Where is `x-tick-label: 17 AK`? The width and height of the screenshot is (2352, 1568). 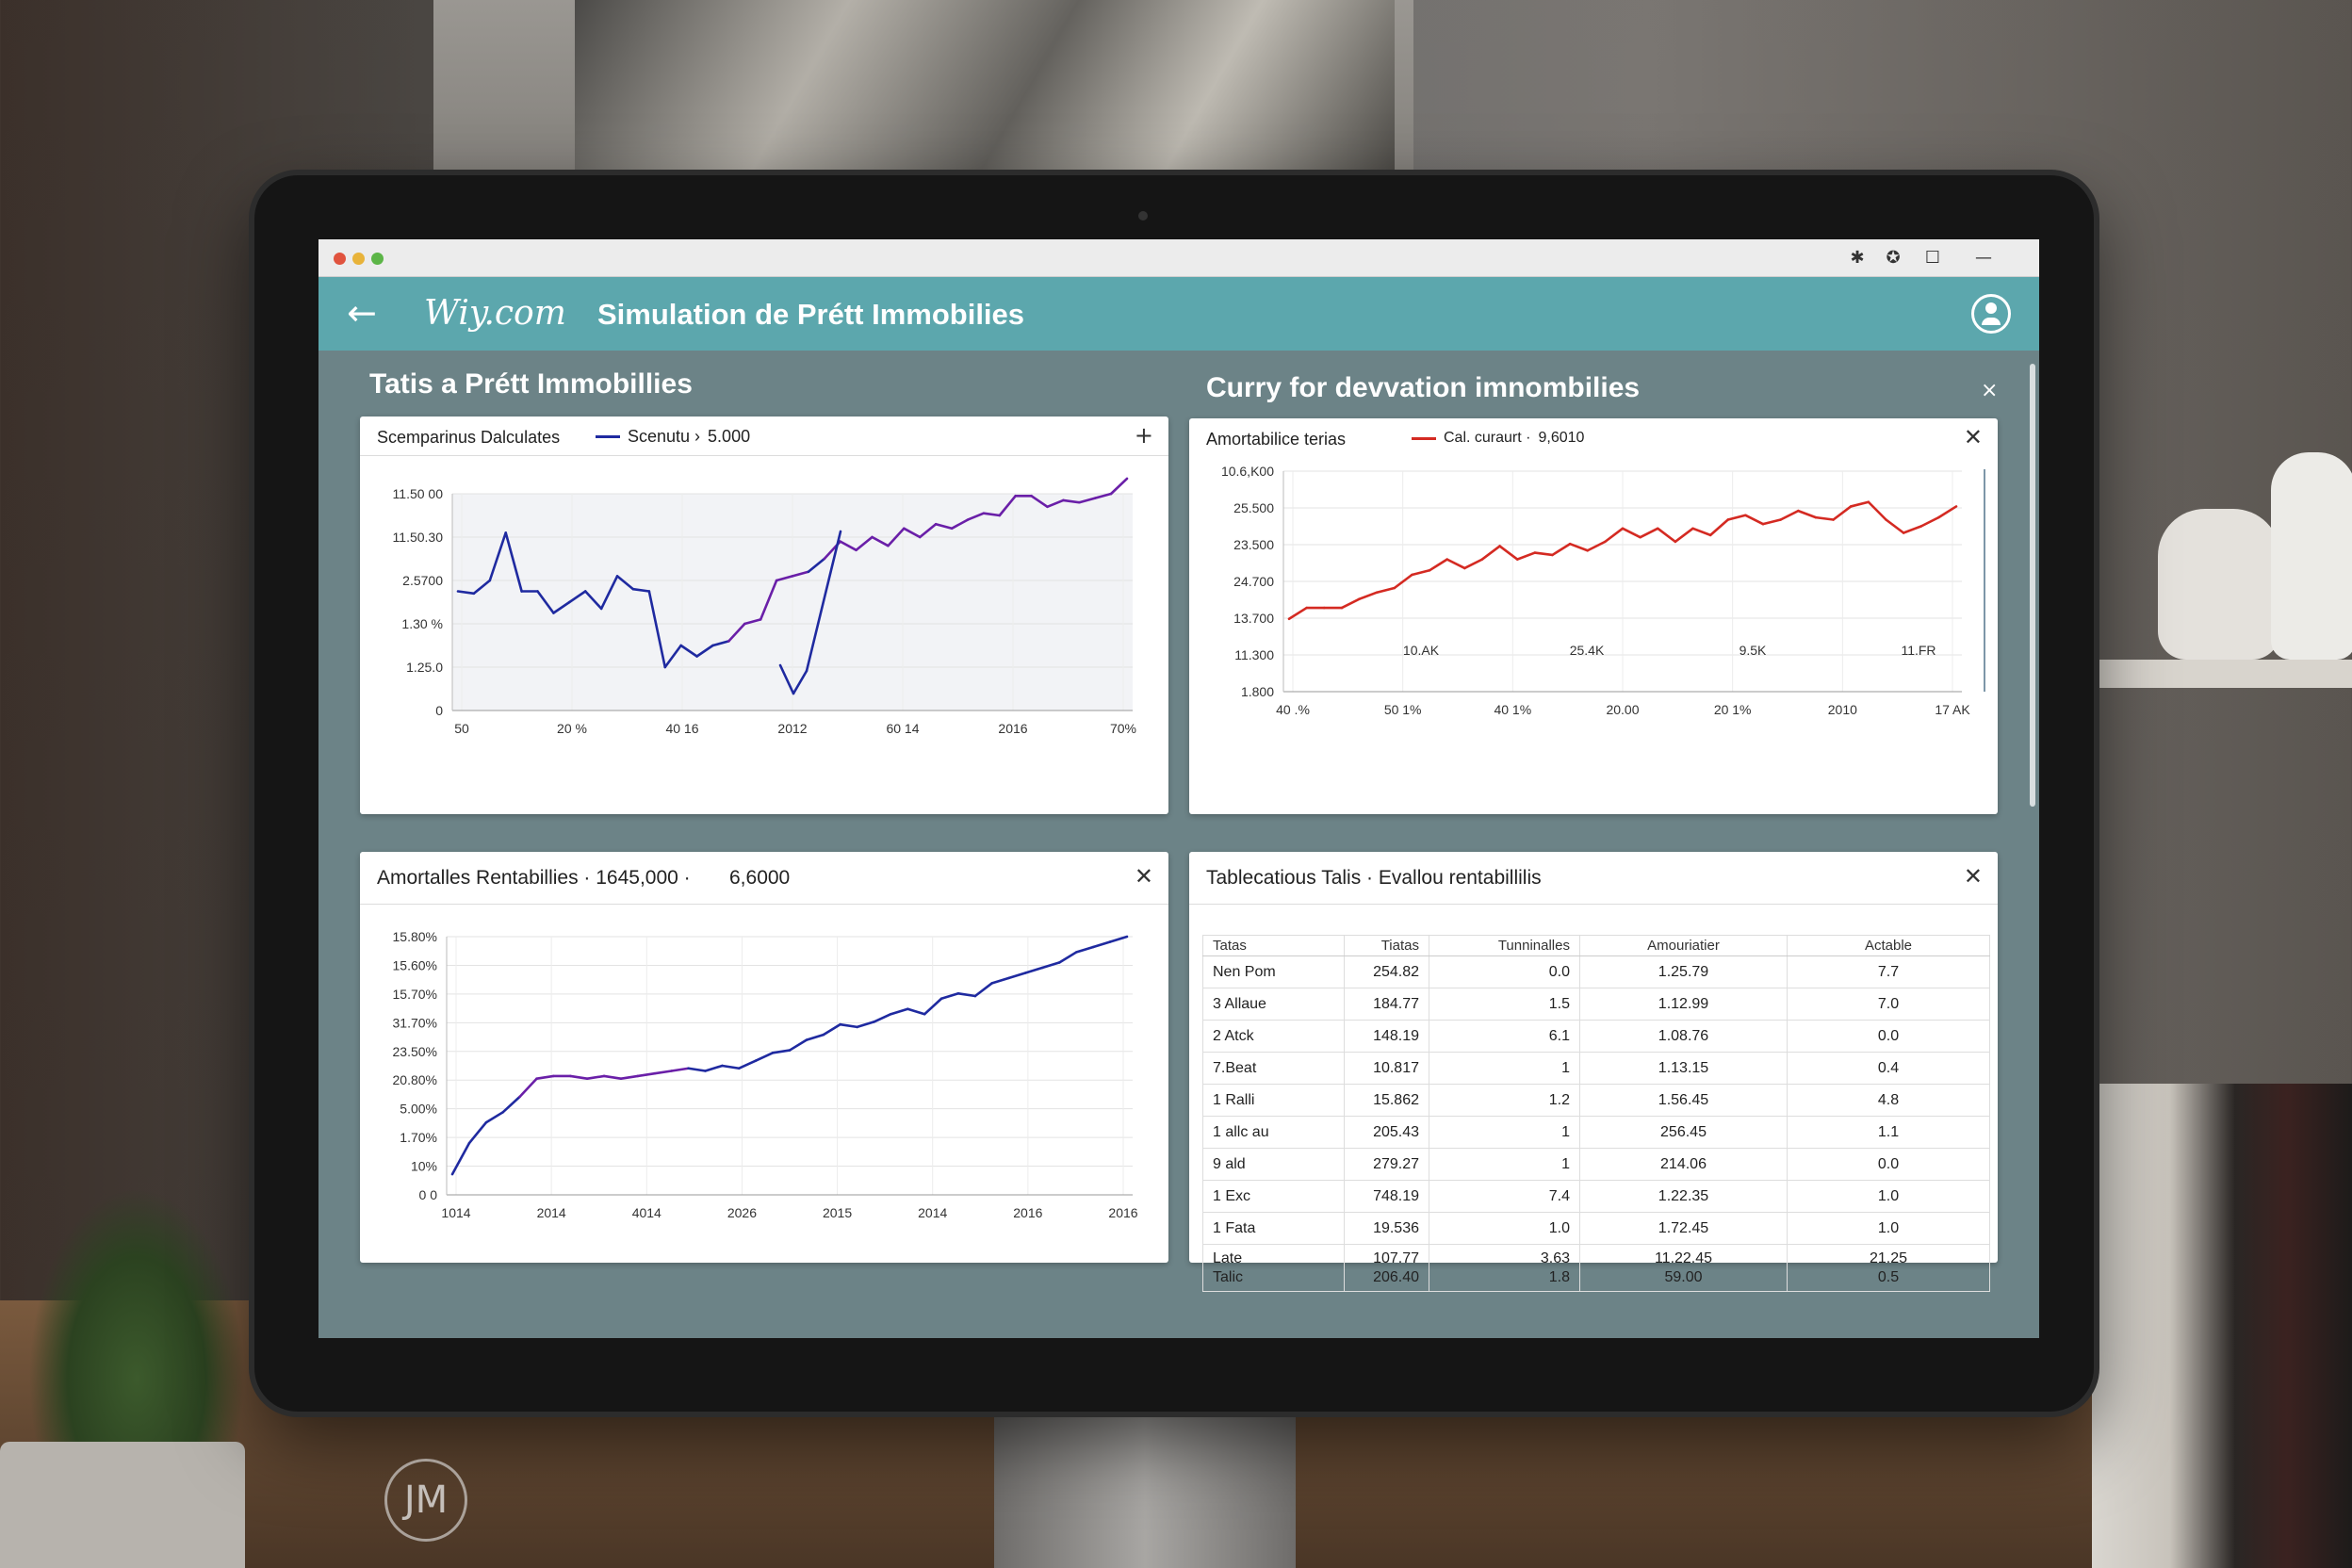 x-tick-label: 17 AK is located at coordinates (1952, 709).